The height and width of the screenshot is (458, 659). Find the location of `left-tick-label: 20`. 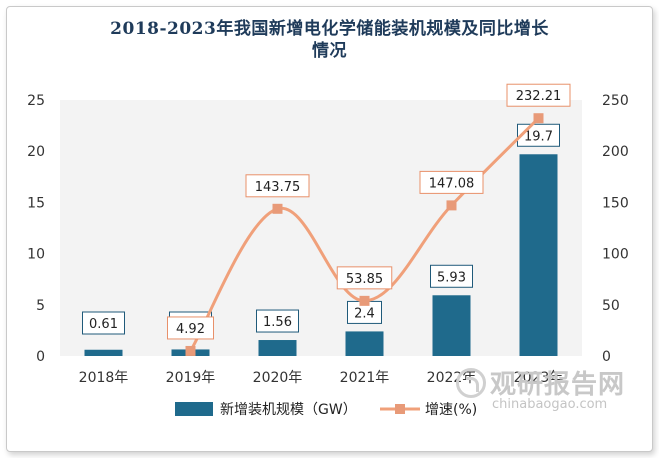

left-tick-label: 20 is located at coordinates (36, 152).